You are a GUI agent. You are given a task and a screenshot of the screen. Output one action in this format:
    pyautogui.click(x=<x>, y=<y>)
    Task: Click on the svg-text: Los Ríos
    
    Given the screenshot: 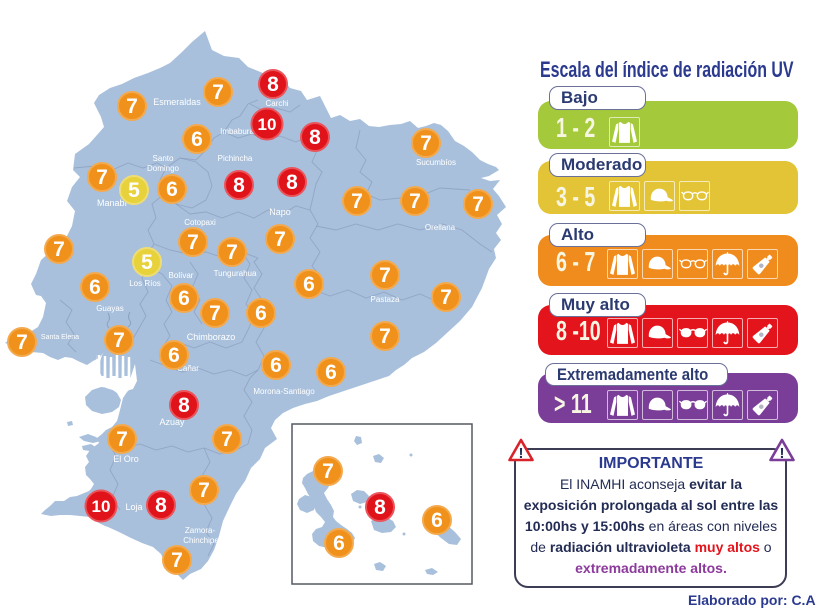 What is the action you would take?
    pyautogui.click(x=145, y=283)
    